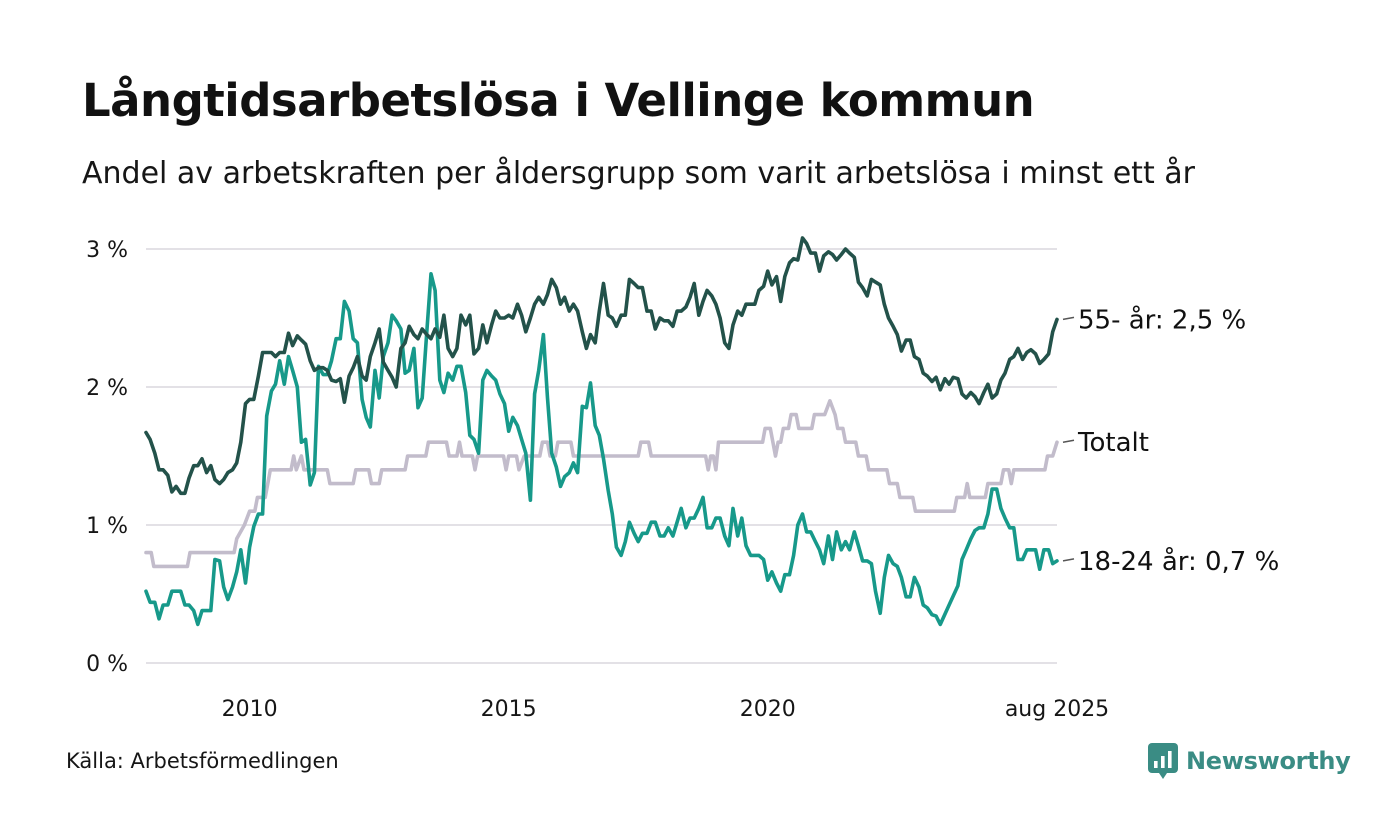 The height and width of the screenshot is (840, 1400). I want to click on newsworthy-logo-text: Newsworthy, so click(1268, 761).